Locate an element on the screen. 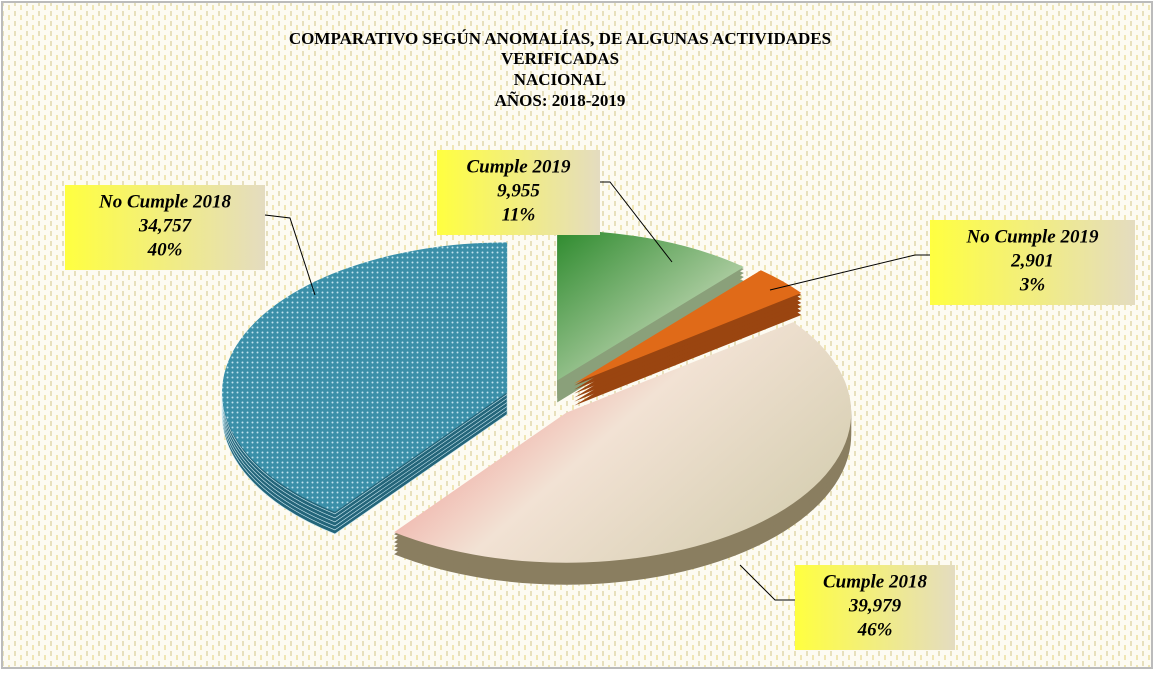 The image size is (1155, 676). label-value: 39,979 is located at coordinates (875, 605).